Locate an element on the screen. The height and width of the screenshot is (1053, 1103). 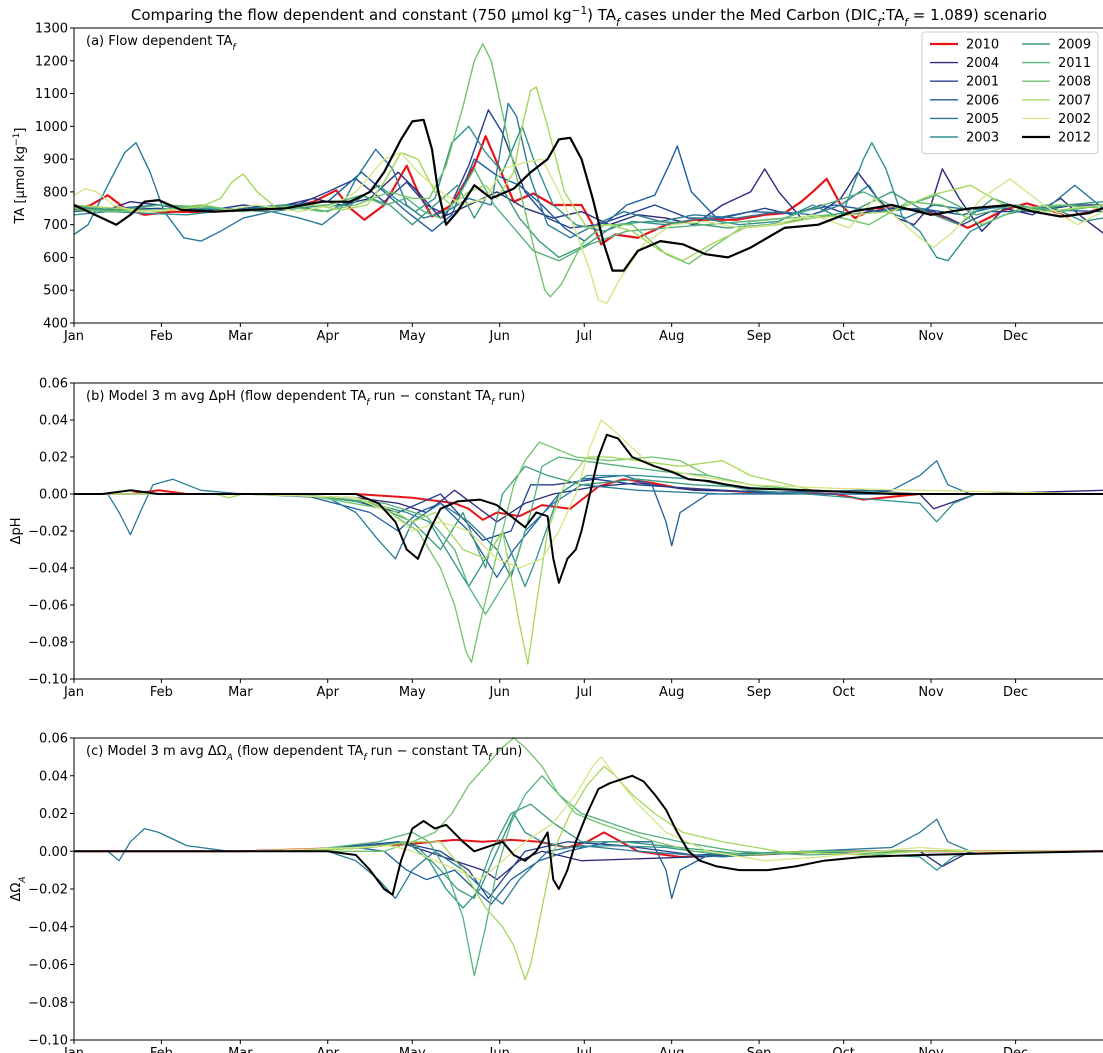
legend-label-2005: 2005 is located at coordinates (982, 119).